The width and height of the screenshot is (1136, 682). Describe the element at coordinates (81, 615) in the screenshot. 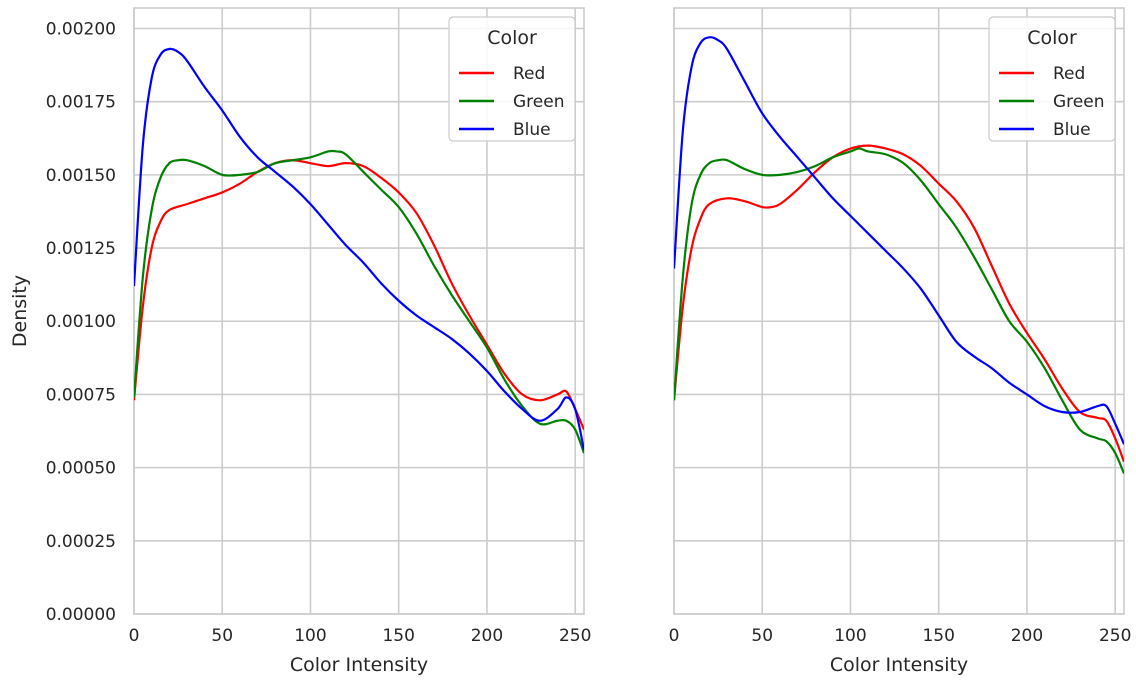

I see `y-tick-label: 0.00000` at that location.